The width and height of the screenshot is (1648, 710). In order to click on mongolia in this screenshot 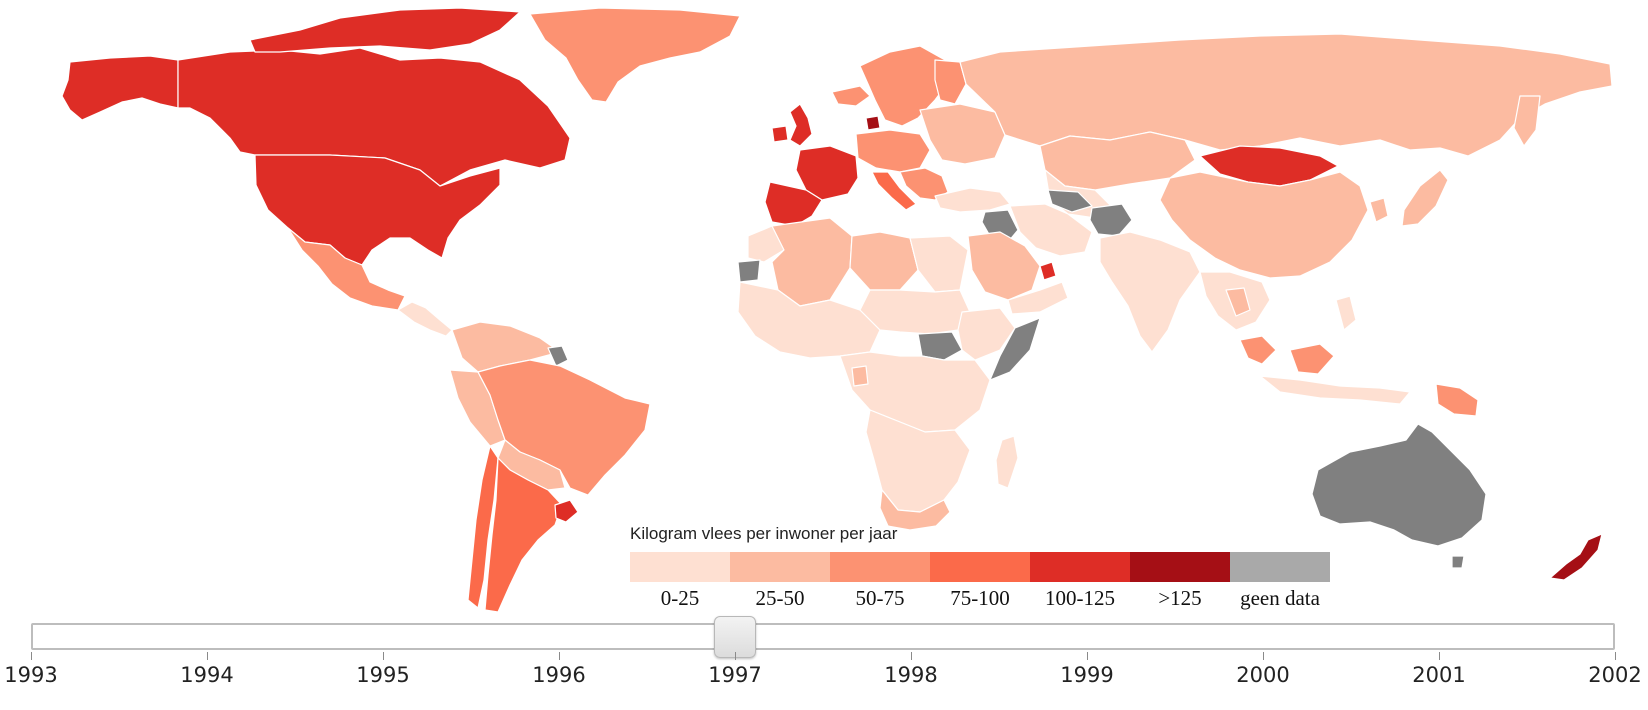, I will do `click(1269, 166)`.